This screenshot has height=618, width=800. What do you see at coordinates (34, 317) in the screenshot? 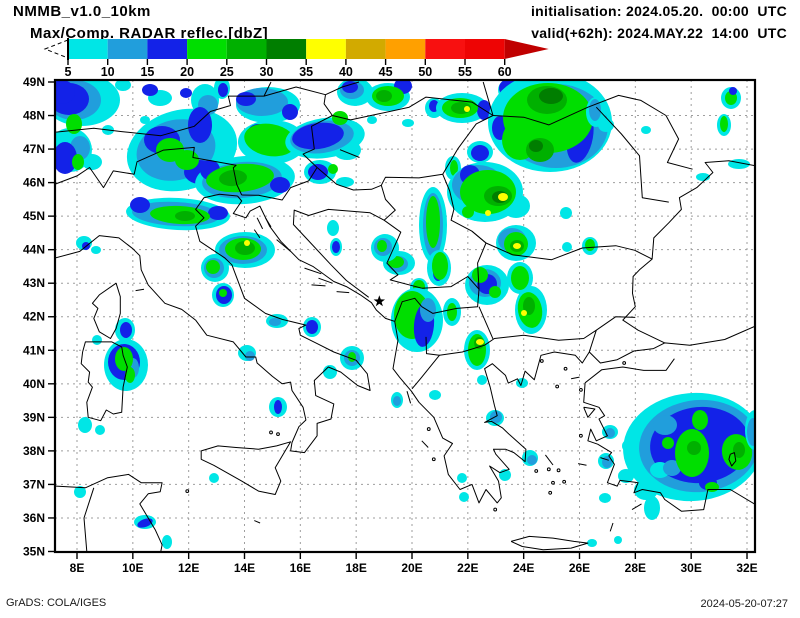
I see `lat-tick-label: 42N` at bounding box center [34, 317].